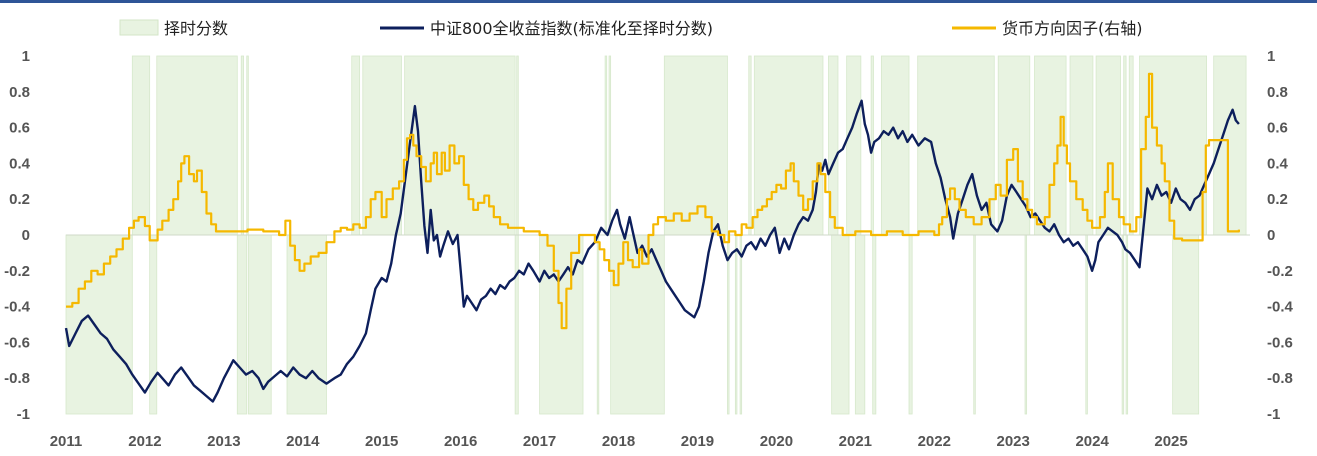 This screenshot has height=456, width=1317. Describe the element at coordinates (1072, 28) in the screenshot. I see `legend-label-monetary-factor: 货币方向因子(右轴)` at that location.